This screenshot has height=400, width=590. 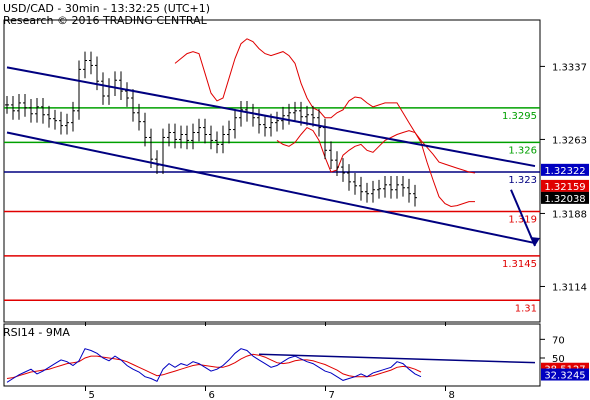 What do you see at coordinates (522, 180) in the screenshot?
I see `level-label: 1.323` at bounding box center [522, 180].